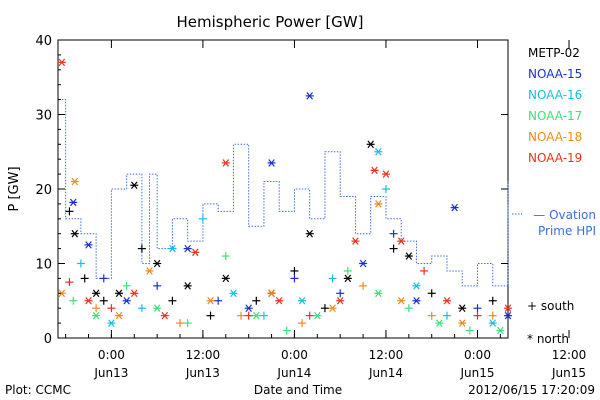 The width and height of the screenshot is (600, 400). I want to click on legend-south: + south, so click(550, 306).